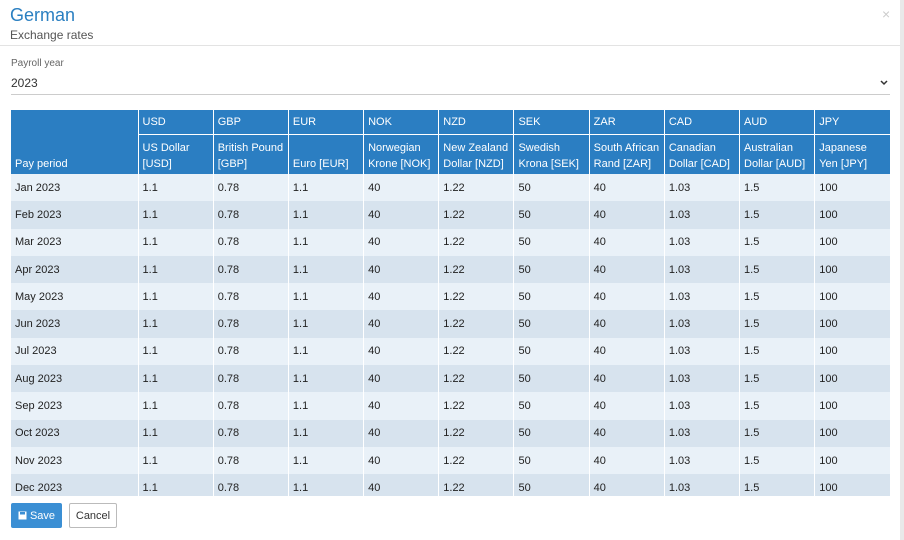 The image size is (904, 540). Describe the element at coordinates (884, 83) in the screenshot. I see `chevron` at that location.